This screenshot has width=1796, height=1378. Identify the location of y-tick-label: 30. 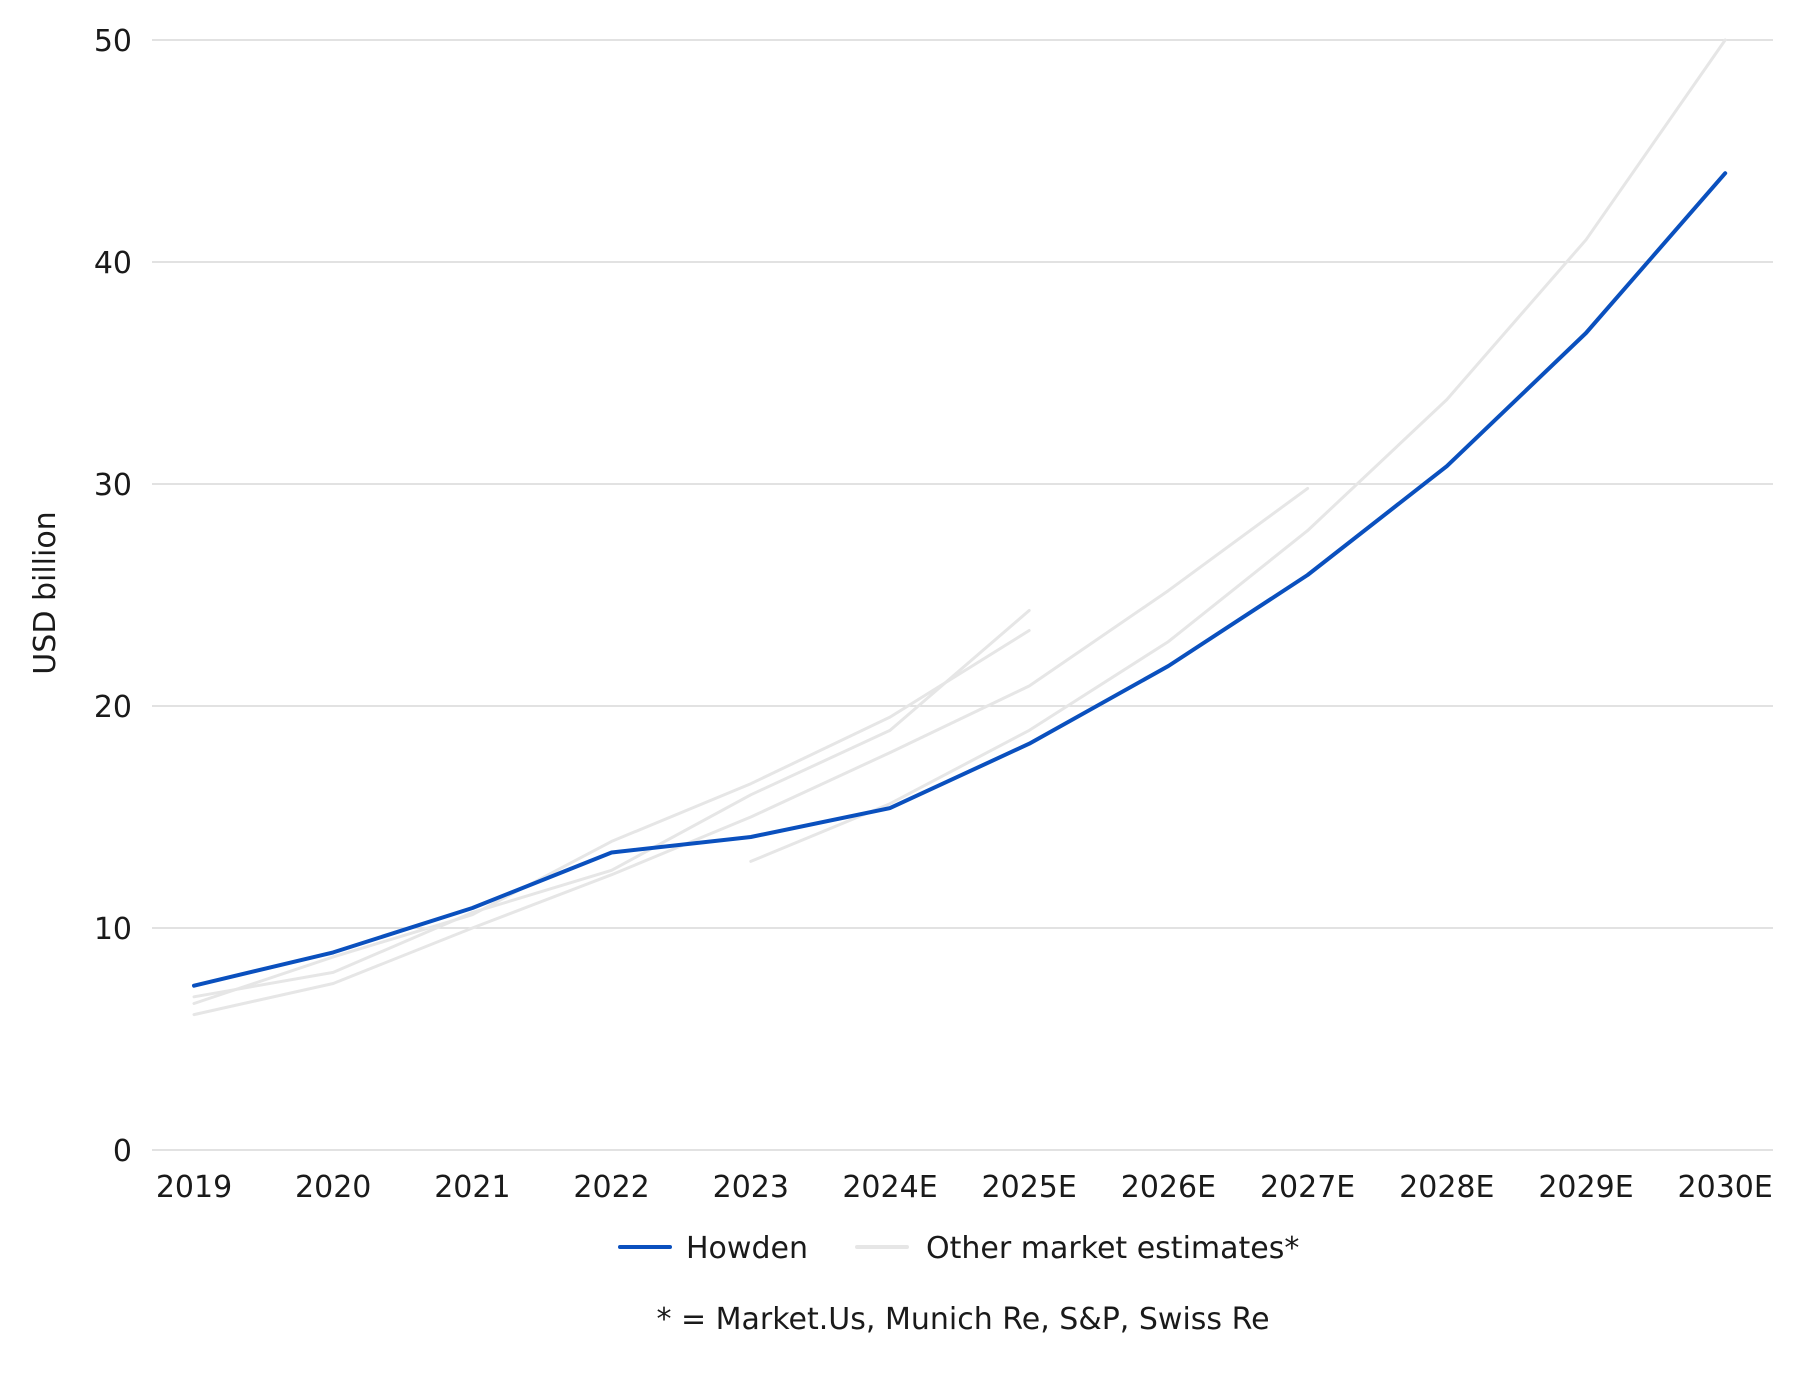
(113, 485).